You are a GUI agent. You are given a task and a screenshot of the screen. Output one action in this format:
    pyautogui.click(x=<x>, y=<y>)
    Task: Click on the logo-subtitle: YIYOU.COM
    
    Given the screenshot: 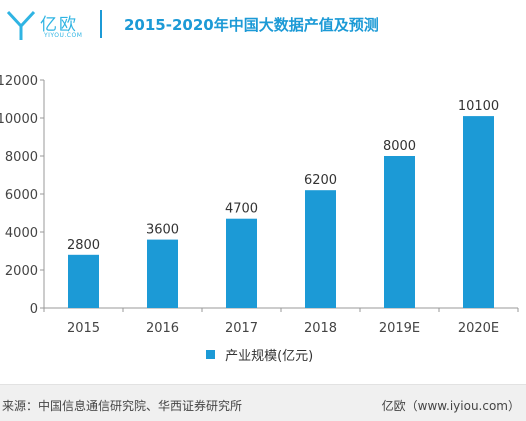 What is the action you would take?
    pyautogui.click(x=63, y=35)
    